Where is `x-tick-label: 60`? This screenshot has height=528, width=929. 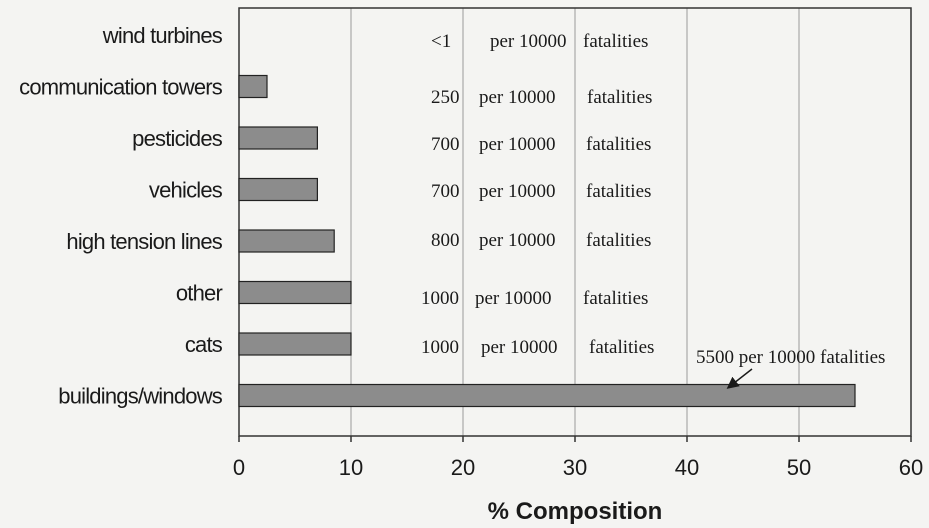
x-tick-label: 60 is located at coordinates (911, 467).